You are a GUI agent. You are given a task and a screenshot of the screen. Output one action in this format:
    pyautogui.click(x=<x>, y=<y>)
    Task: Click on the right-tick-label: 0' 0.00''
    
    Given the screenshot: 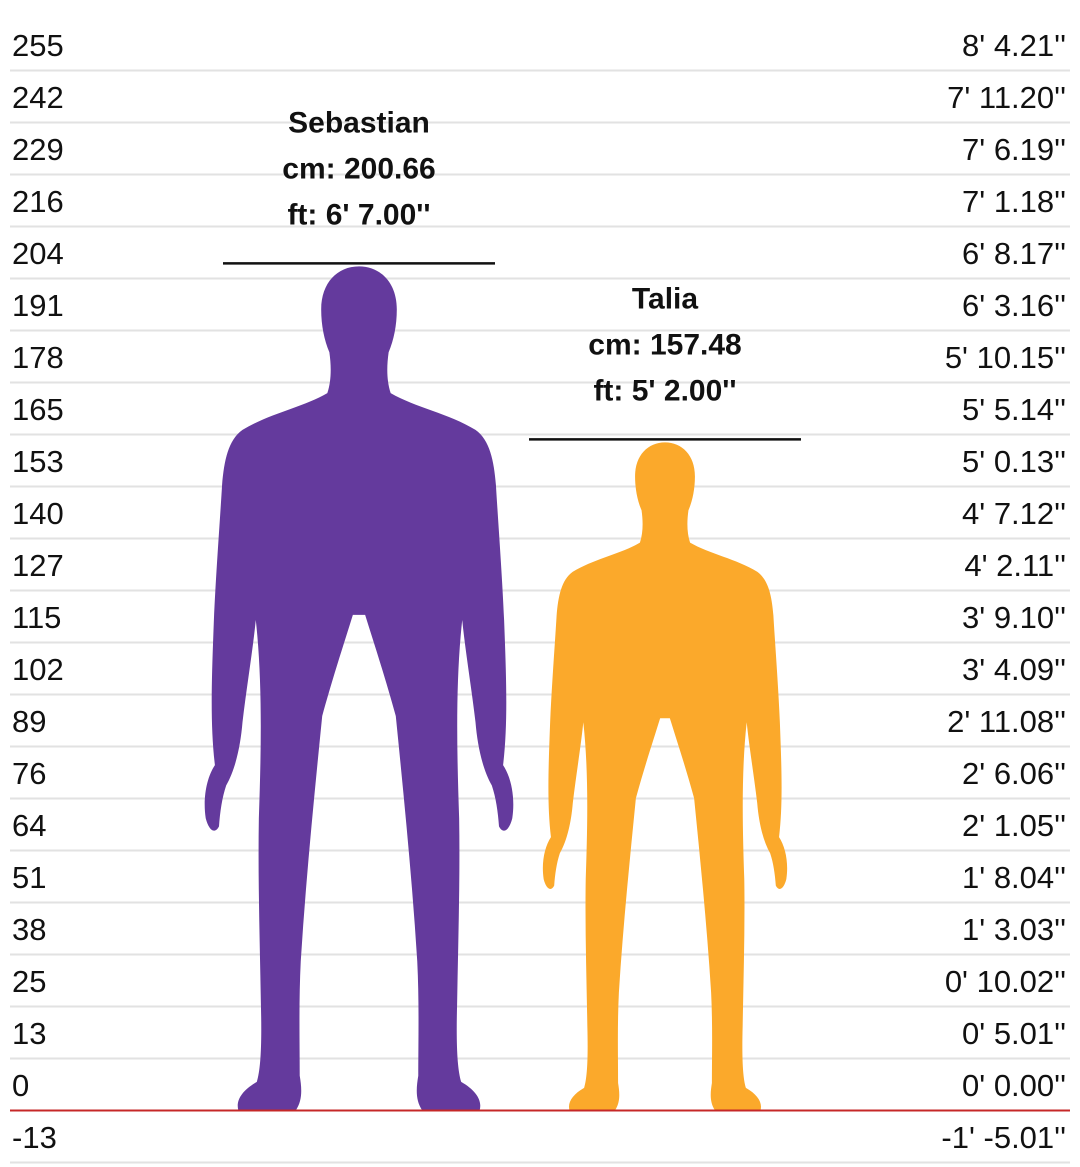 What is the action you would take?
    pyautogui.click(x=1014, y=1085)
    